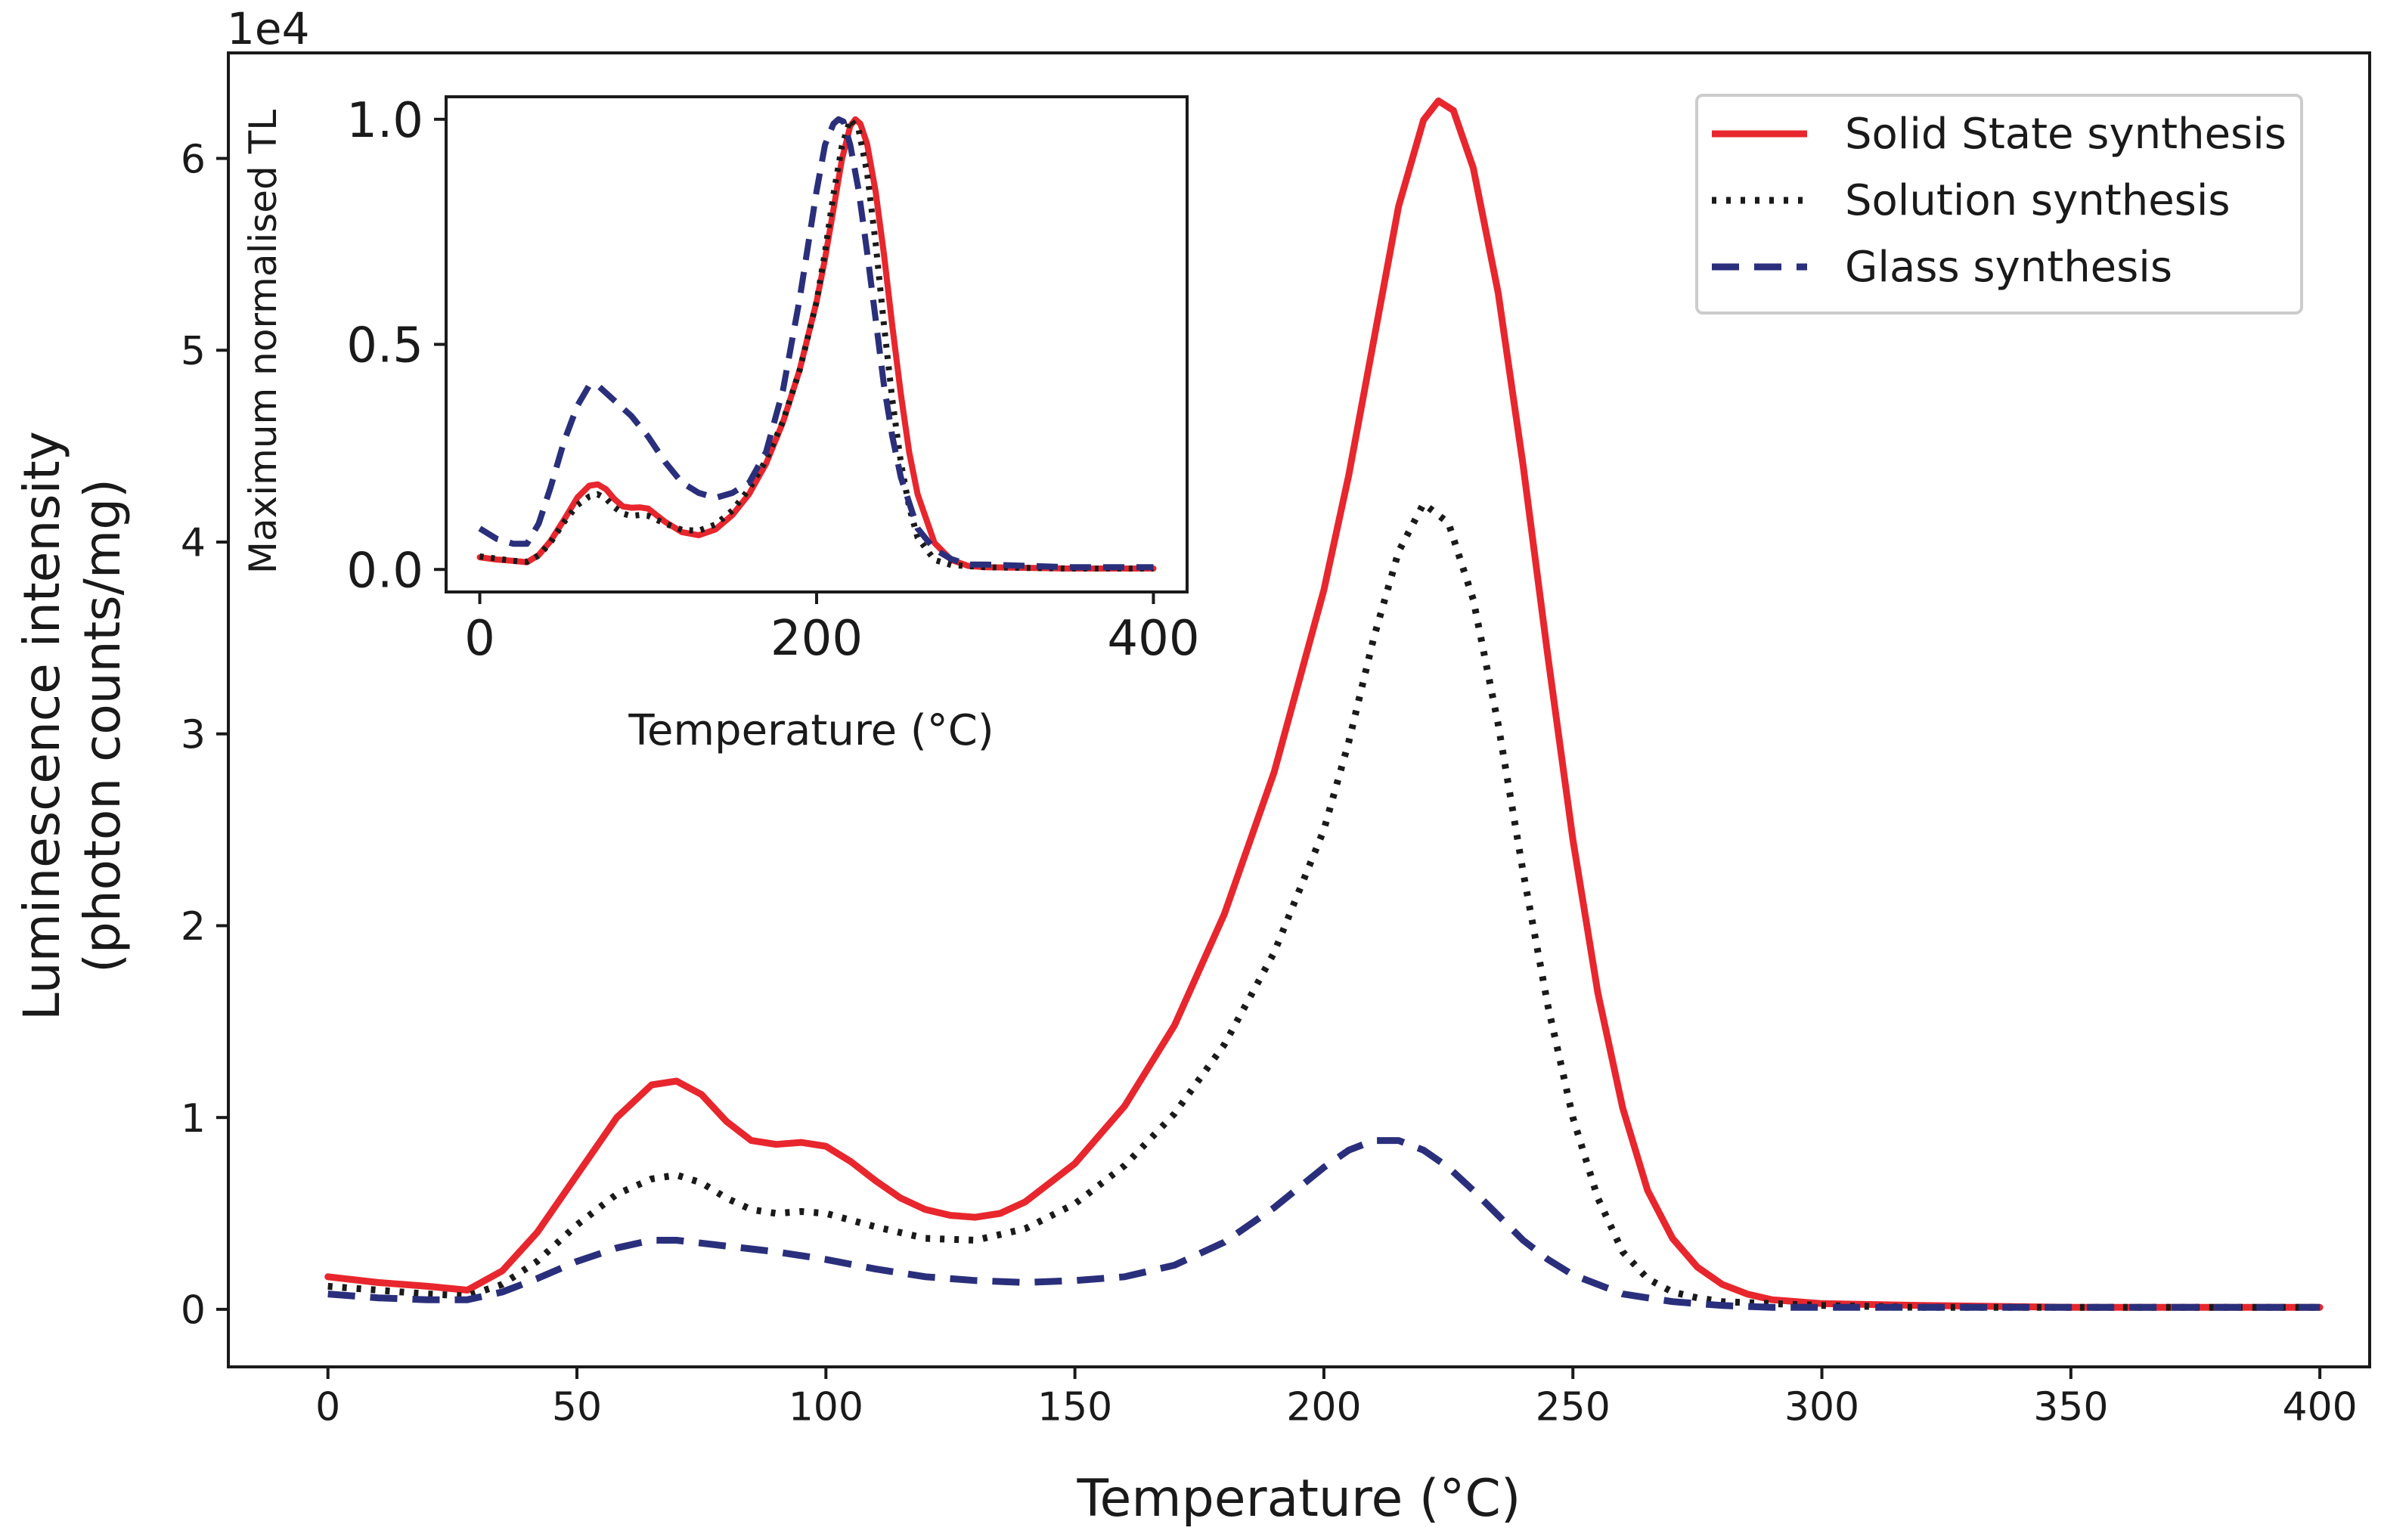  I want to click on main-x-tick-label: 50, so click(577, 1407).